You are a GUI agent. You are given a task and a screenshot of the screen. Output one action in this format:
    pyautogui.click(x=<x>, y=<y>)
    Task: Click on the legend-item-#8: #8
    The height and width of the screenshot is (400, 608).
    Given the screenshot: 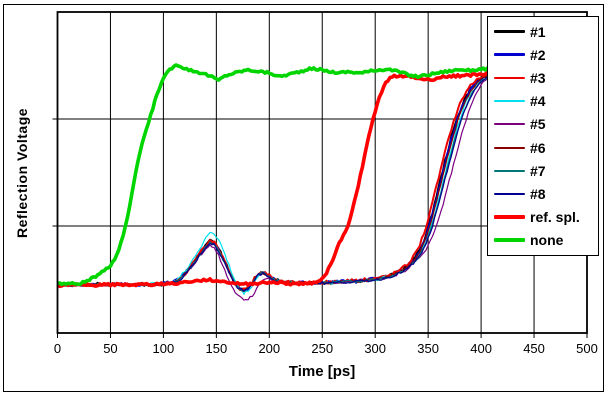 What is the action you would take?
    pyautogui.click(x=546, y=194)
    